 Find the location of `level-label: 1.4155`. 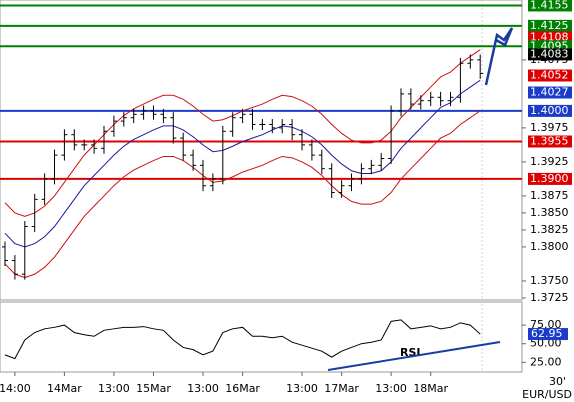

level-label: 1.4155 is located at coordinates (549, 5).